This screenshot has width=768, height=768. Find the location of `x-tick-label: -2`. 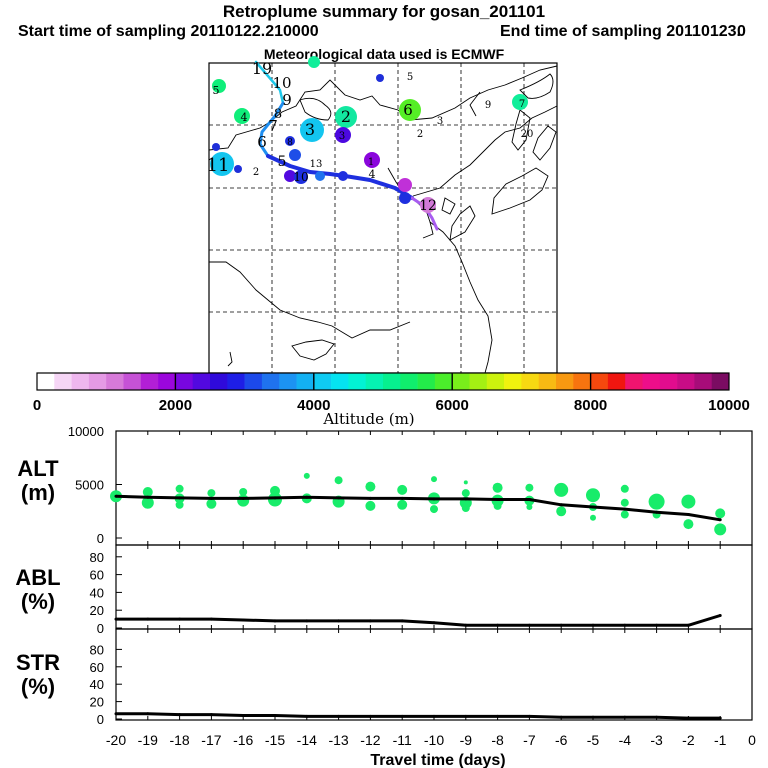

x-tick-label: -2 is located at coordinates (688, 740).